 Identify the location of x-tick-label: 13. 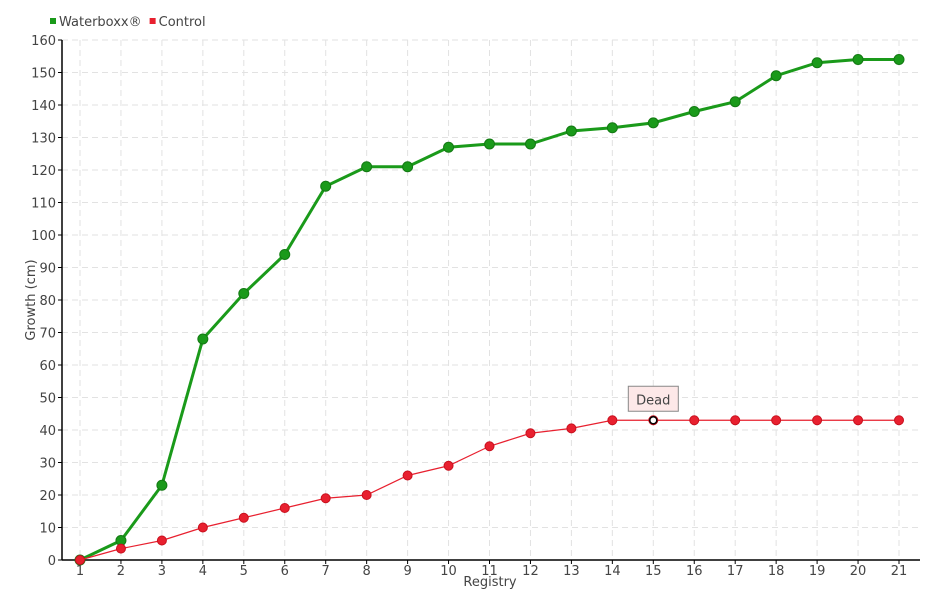
(571, 571).